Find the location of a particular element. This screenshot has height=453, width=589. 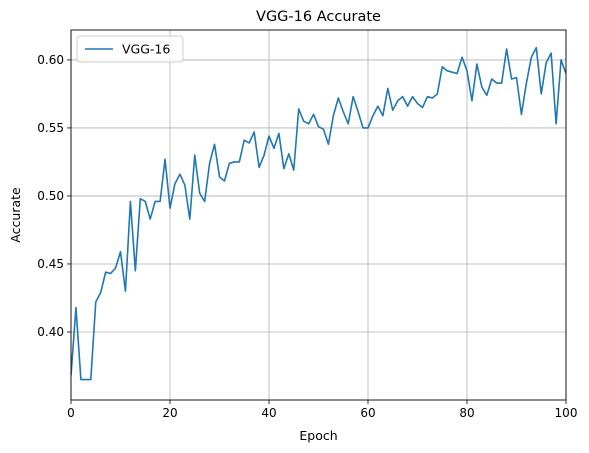

x-tick-label: 100 is located at coordinates (566, 413).